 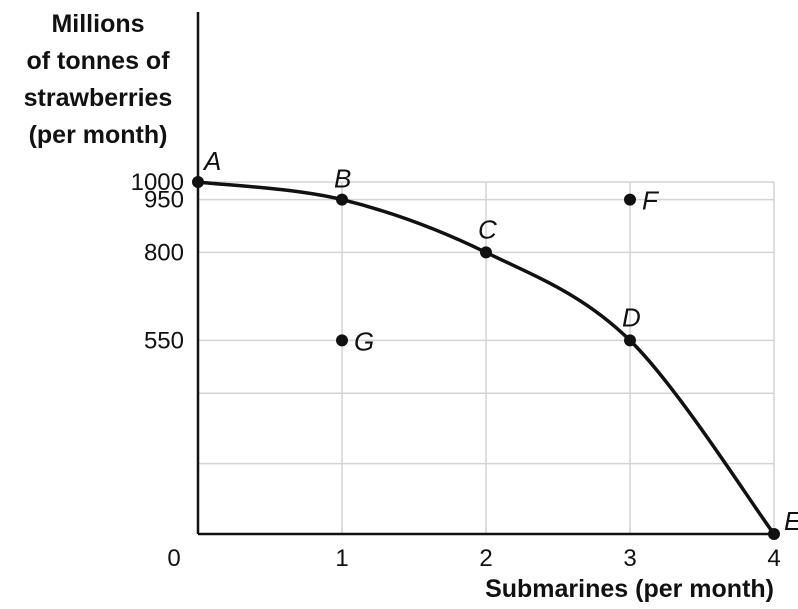 What do you see at coordinates (98, 24) in the screenshot?
I see `y-axis-label-line-1: Millions` at bounding box center [98, 24].